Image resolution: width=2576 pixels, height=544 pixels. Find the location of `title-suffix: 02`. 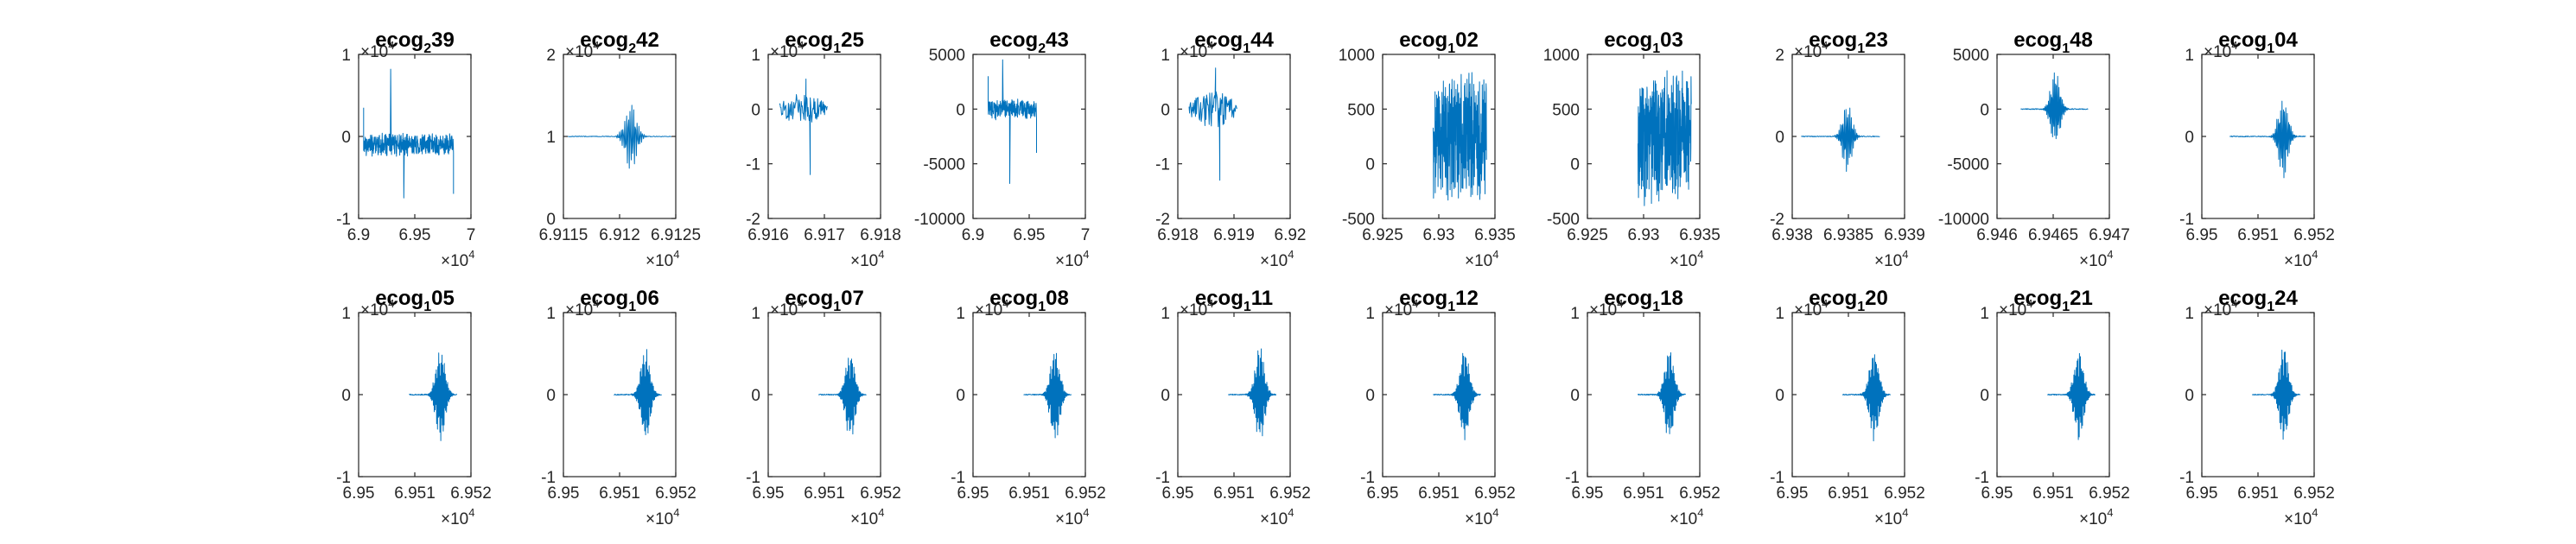

title-suffix: 02 is located at coordinates (1467, 40).